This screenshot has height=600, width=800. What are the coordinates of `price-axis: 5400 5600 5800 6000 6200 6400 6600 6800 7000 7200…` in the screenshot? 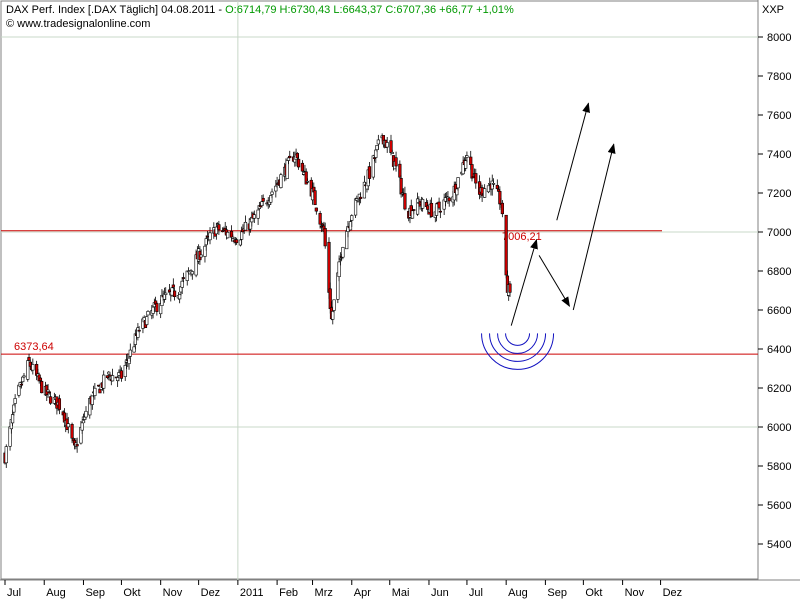 It's located at (774, 291).